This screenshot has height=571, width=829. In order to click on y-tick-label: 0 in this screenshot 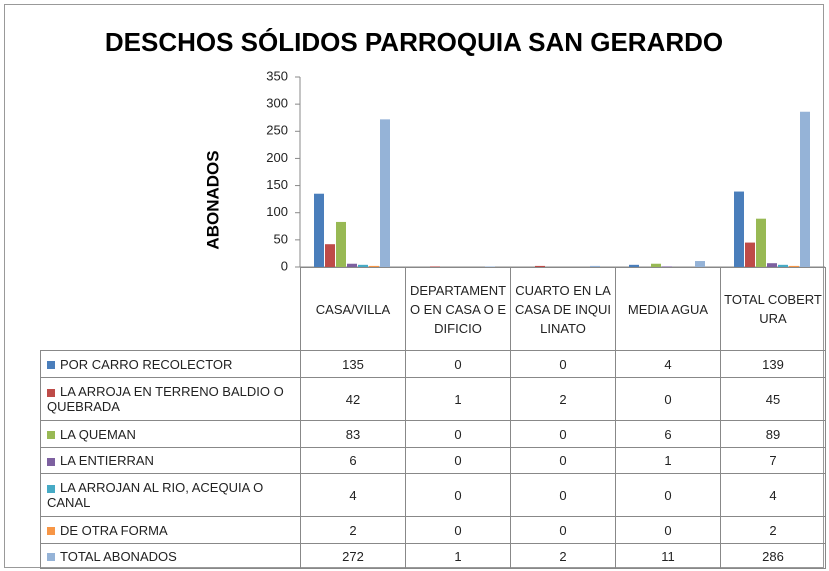, I will do `click(284, 265)`.